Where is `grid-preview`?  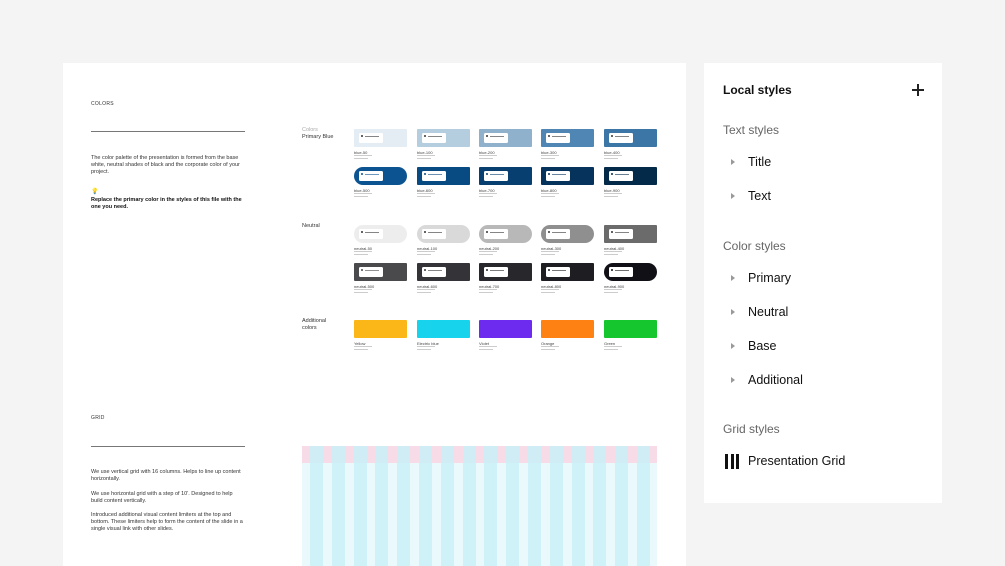
grid-preview is located at coordinates (479, 506).